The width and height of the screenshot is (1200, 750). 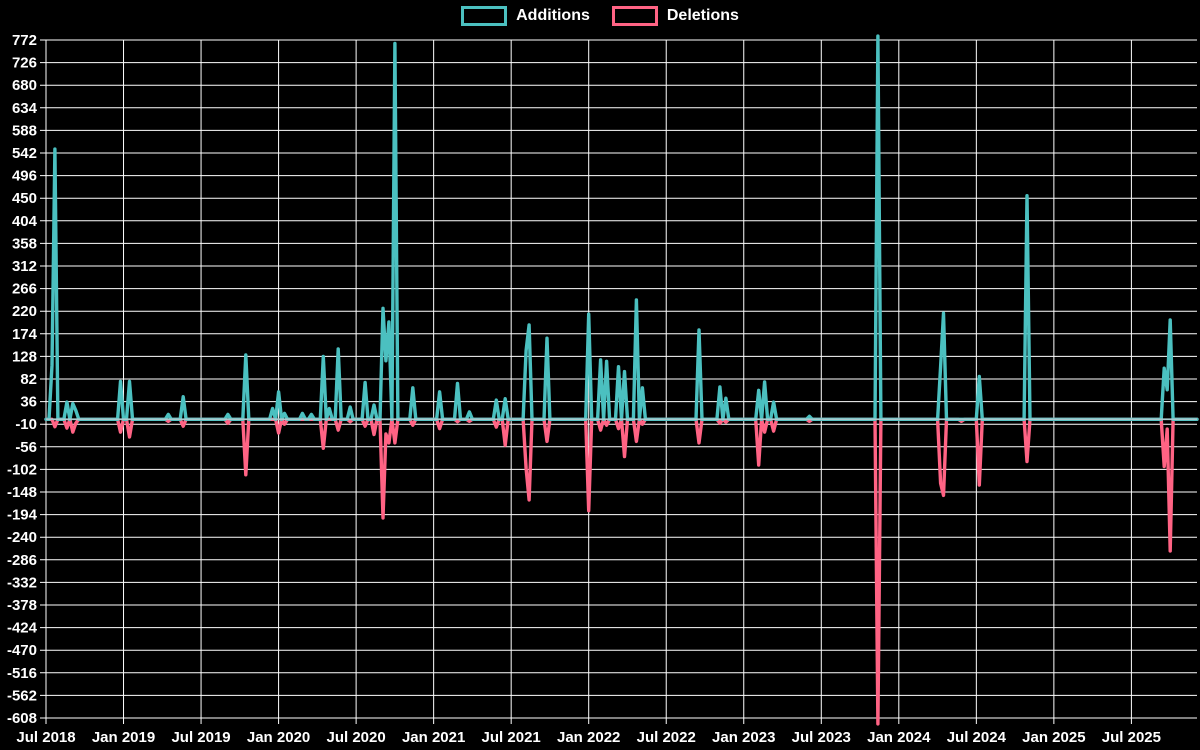 What do you see at coordinates (553, 15) in the screenshot?
I see `legend-label-additions: Additions` at bounding box center [553, 15].